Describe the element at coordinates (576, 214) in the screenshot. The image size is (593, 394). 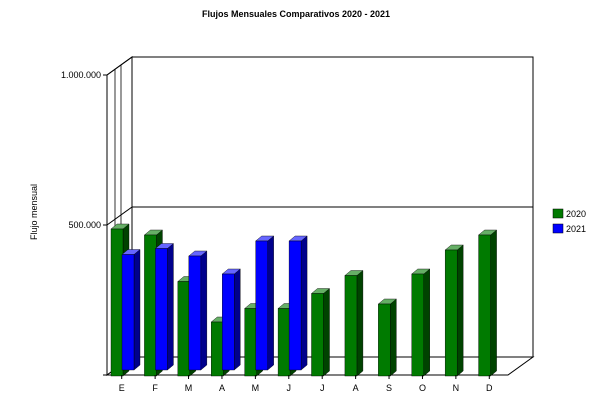
I see `legend-label: 2020` at that location.